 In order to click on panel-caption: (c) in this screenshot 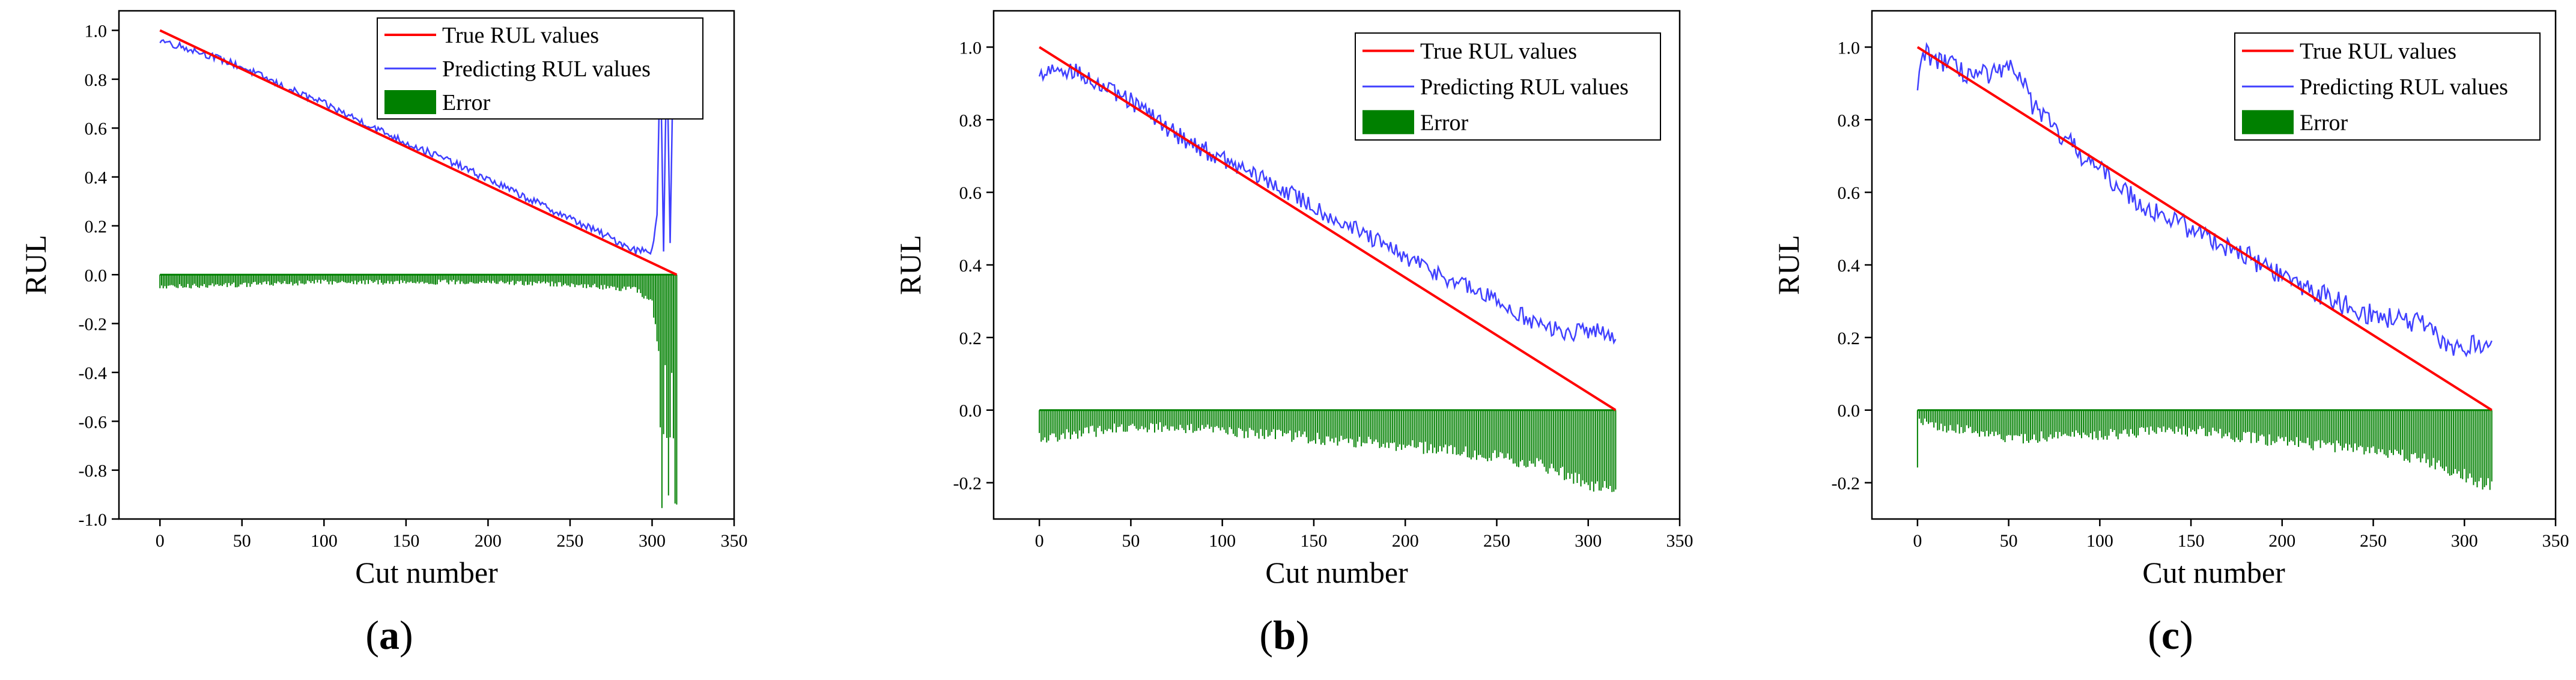, I will do `click(2170, 635)`.